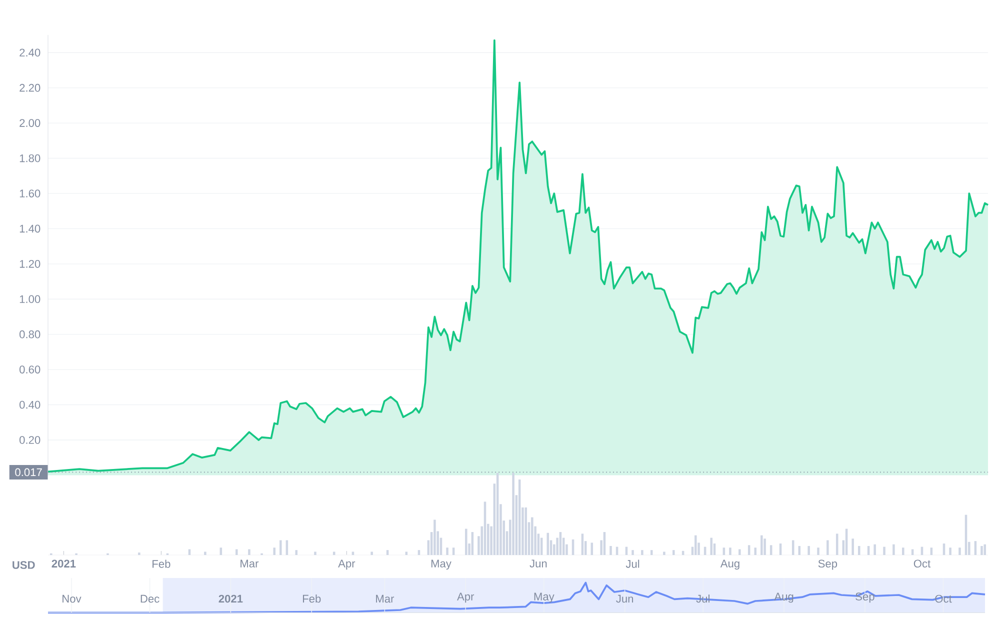 The height and width of the screenshot is (625, 1000). Describe the element at coordinates (30, 440) in the screenshot. I see `y-tick-label: 0.20` at that location.